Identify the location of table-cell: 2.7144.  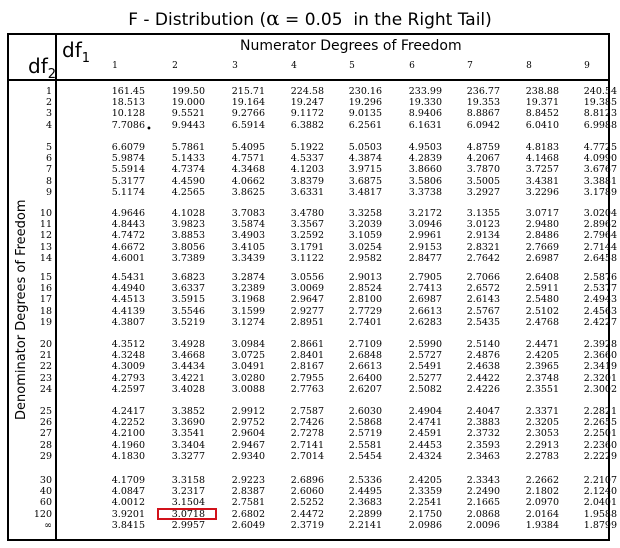
(600, 247).